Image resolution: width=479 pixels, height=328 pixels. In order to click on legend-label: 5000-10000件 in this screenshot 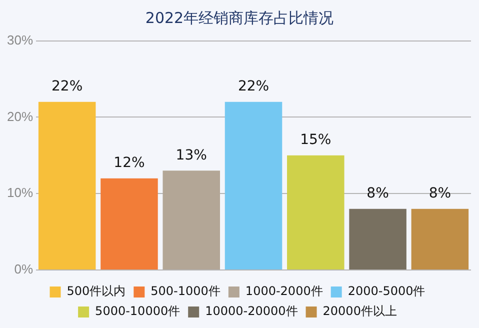, I will do `click(137, 311)`.